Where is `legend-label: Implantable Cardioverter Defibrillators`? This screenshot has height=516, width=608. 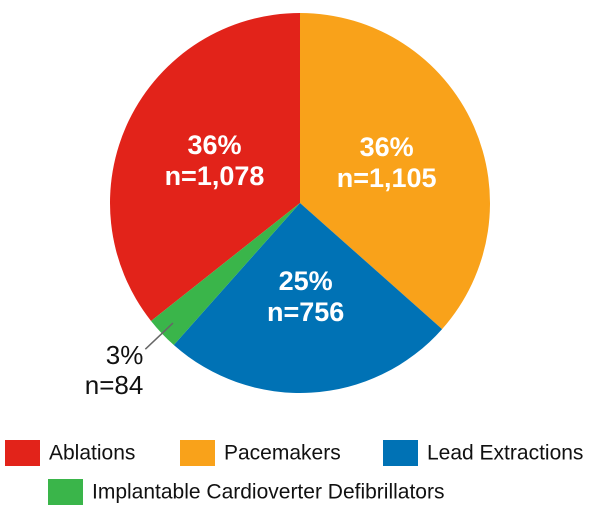
legend-label: Implantable Cardioverter Defibrillators is located at coordinates (268, 492).